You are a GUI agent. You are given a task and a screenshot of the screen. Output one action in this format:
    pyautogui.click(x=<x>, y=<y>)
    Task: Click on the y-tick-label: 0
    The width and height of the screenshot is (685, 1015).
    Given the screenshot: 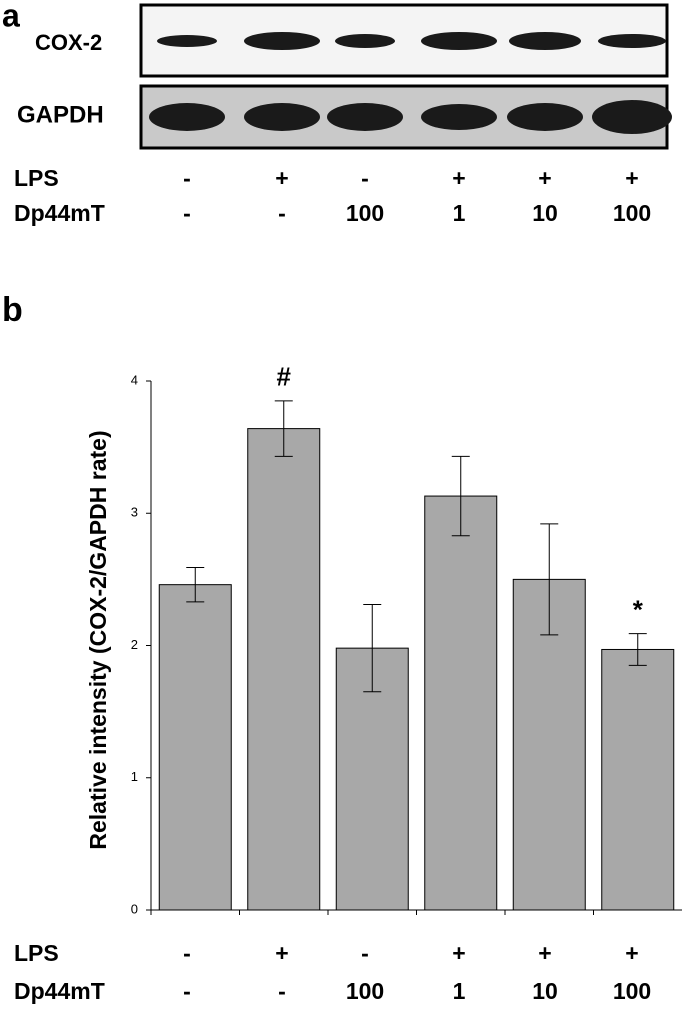 What is the action you would take?
    pyautogui.click(x=134, y=908)
    